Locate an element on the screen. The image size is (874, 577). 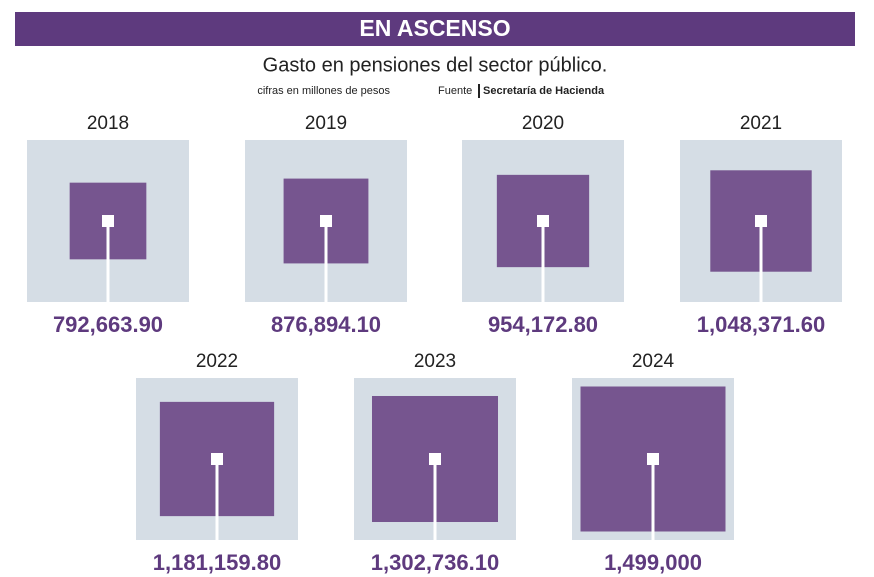
year-label: 2024 is located at coordinates (653, 361).